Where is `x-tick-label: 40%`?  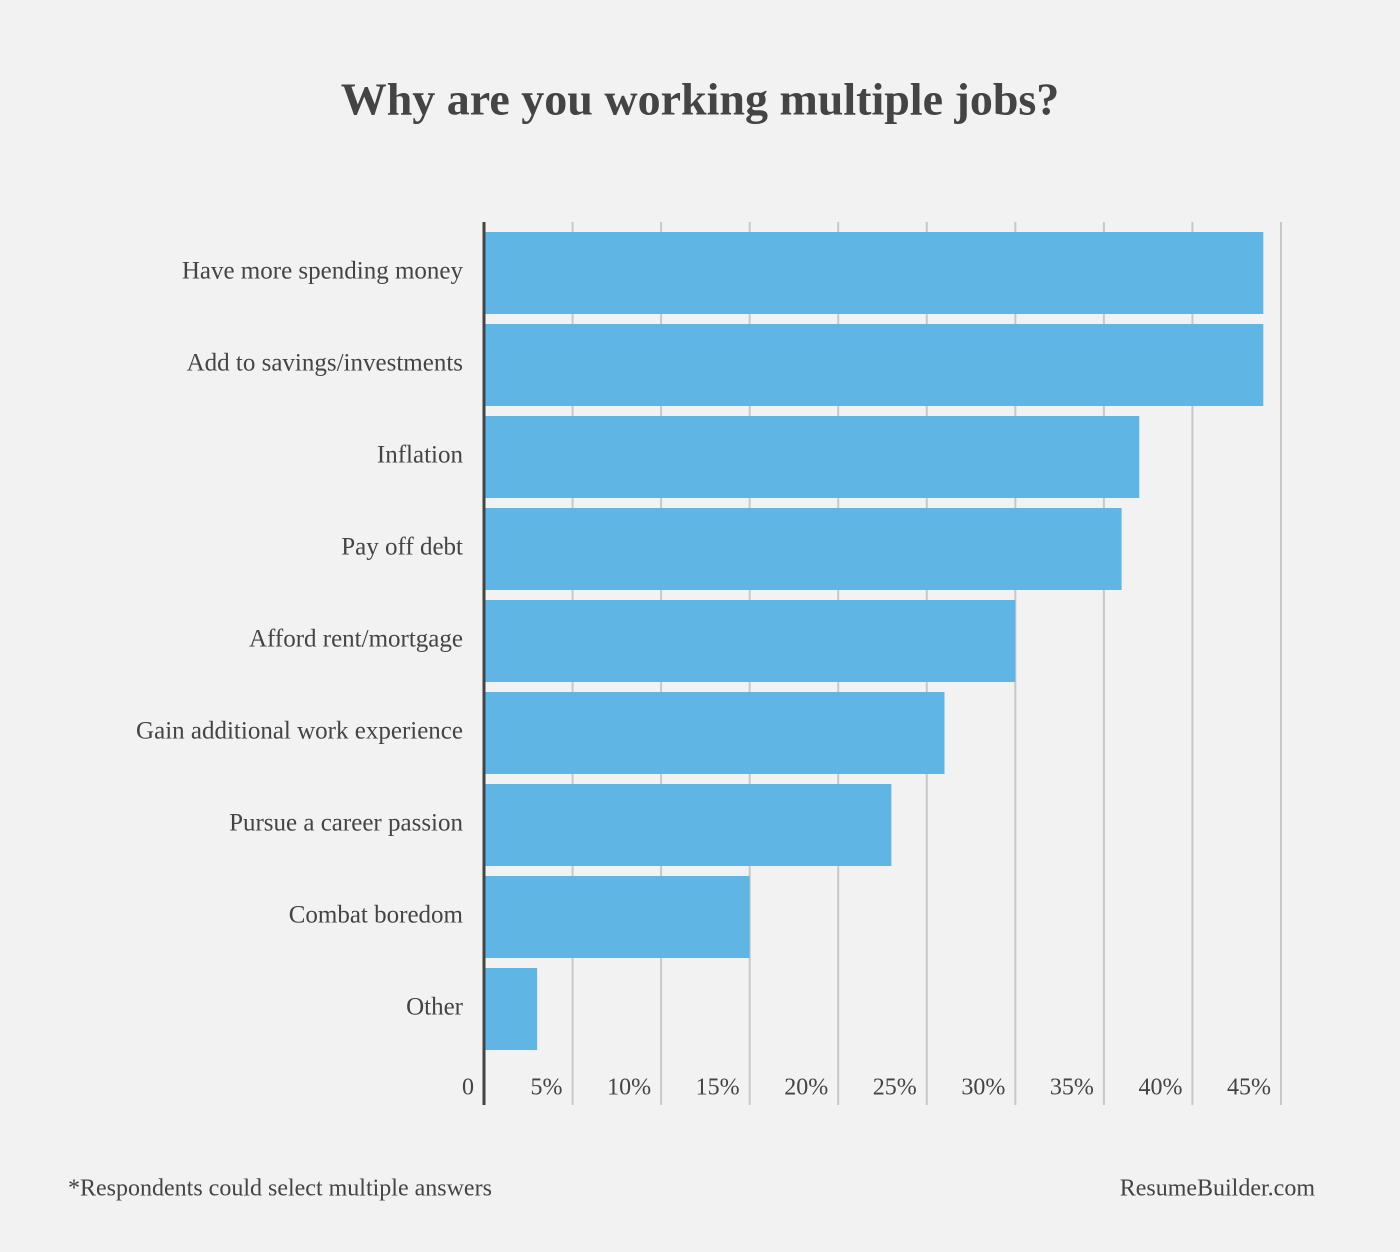 x-tick-label: 40% is located at coordinates (1160, 1088).